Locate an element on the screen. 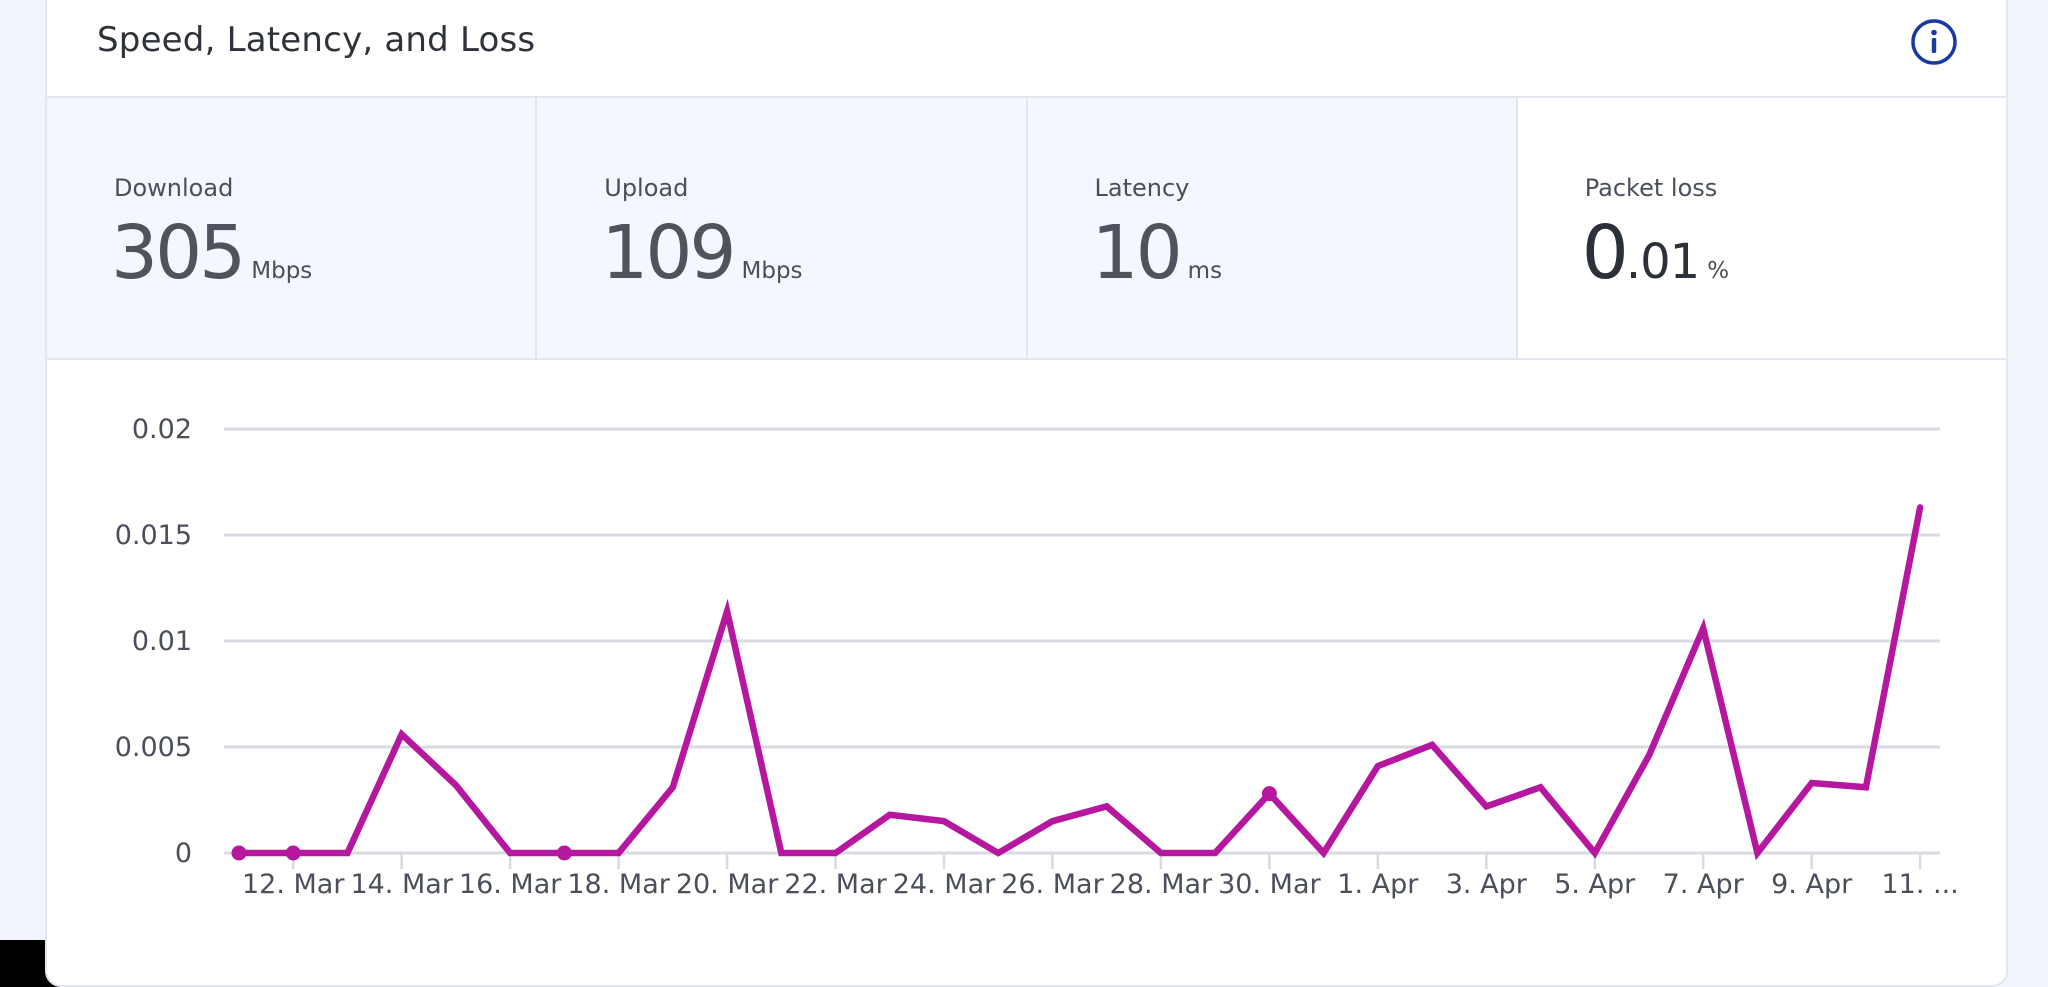 The width and height of the screenshot is (2048, 987). metric-unit: % is located at coordinates (1718, 271).